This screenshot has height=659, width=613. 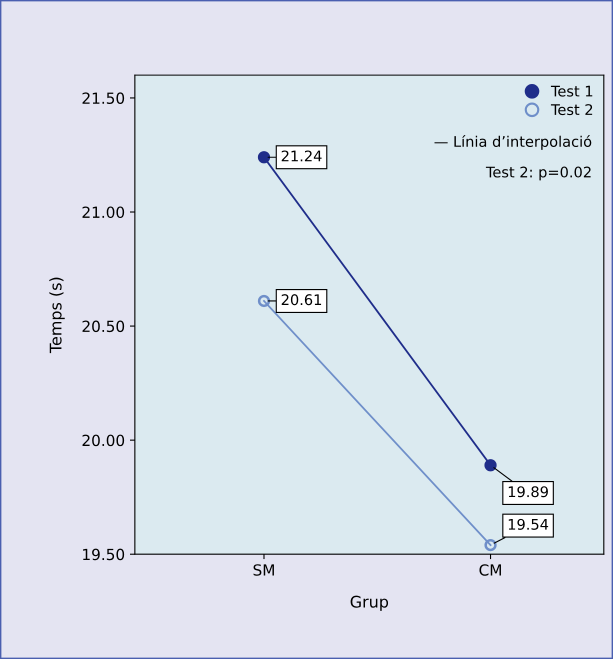 I want to click on y-tick-label: 20.00, so click(x=103, y=440).